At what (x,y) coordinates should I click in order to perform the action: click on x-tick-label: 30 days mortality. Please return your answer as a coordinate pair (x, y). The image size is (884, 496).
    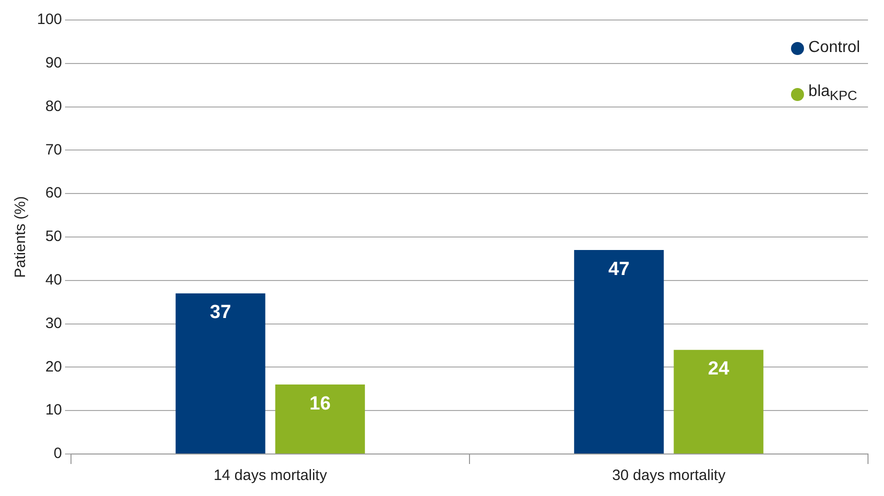
    Looking at the image, I should click on (669, 475).